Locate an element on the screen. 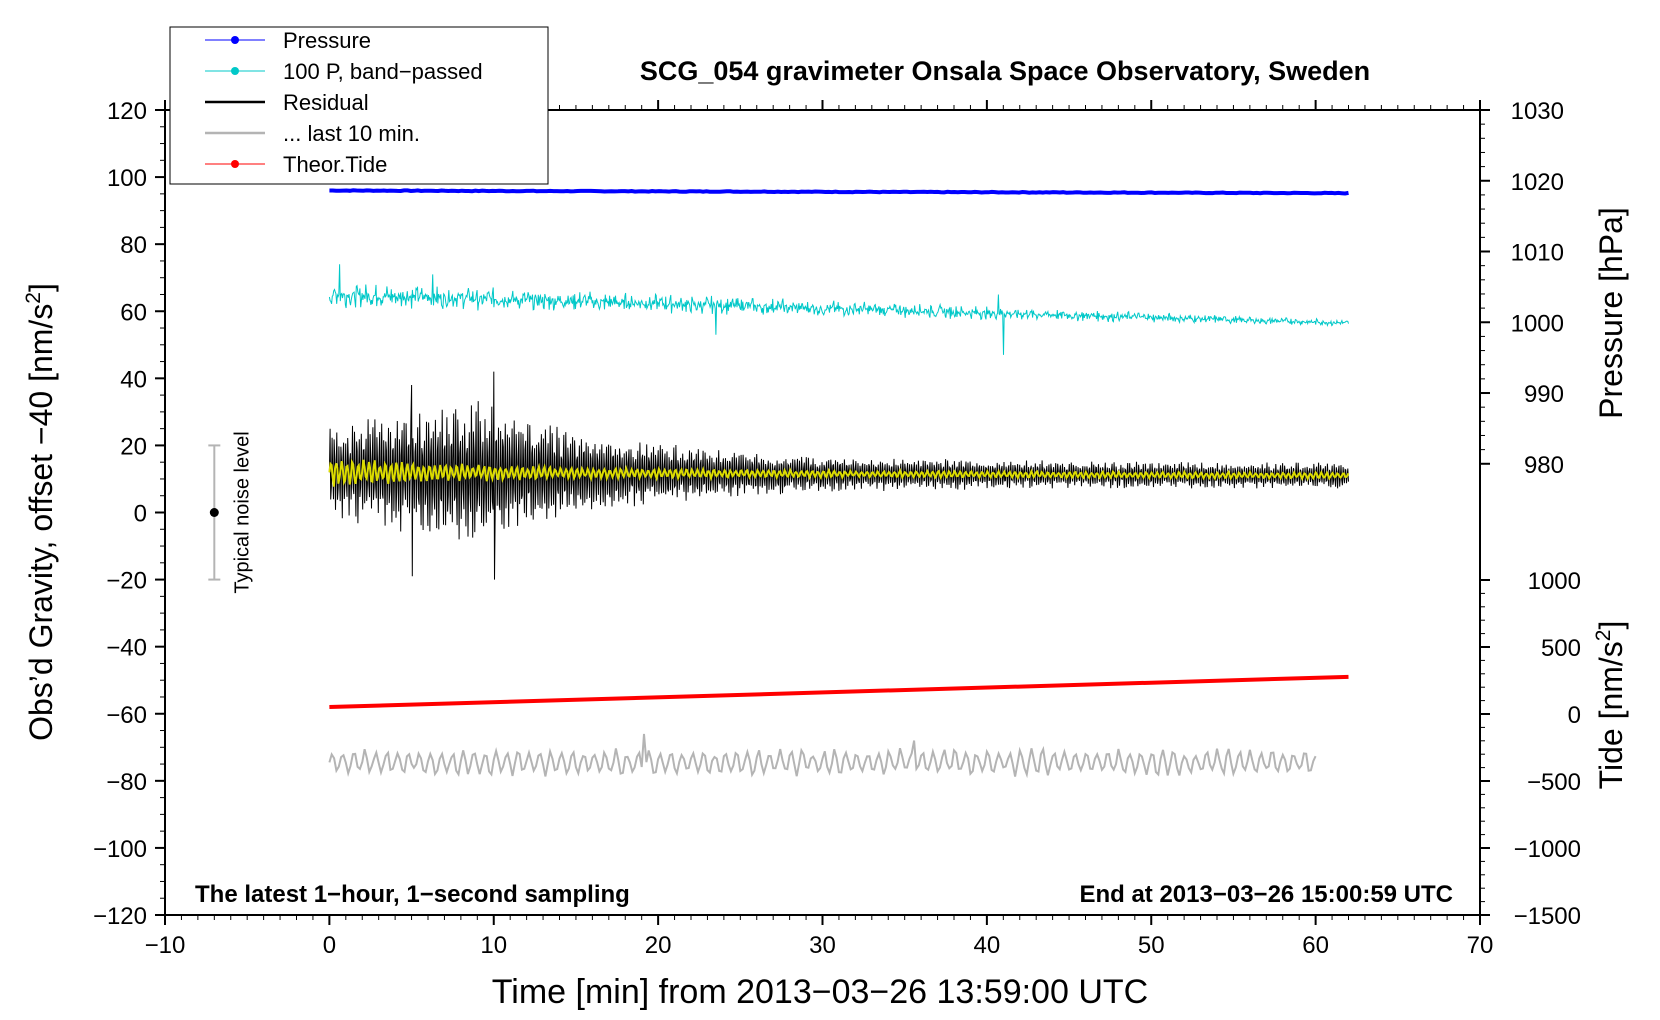 Image resolution: width=1660 pixels, height=1020 pixels. y-axis-tide: −1500 −1000 −500 0 500 1000 is located at coordinates (1530, 749).